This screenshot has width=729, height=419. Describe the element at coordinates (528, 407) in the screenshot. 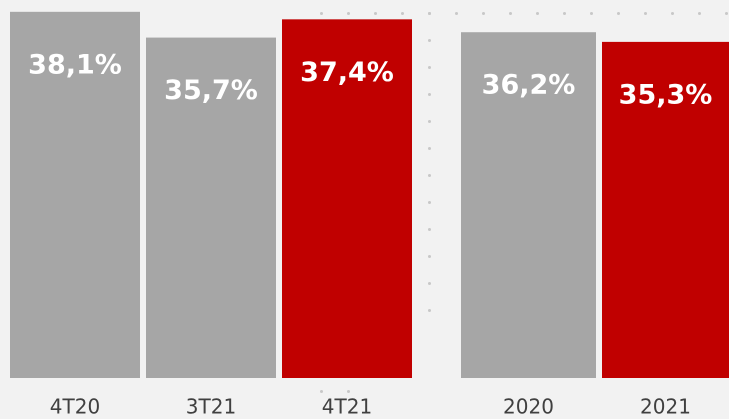

I see `x-tick-label: 2020` at that location.